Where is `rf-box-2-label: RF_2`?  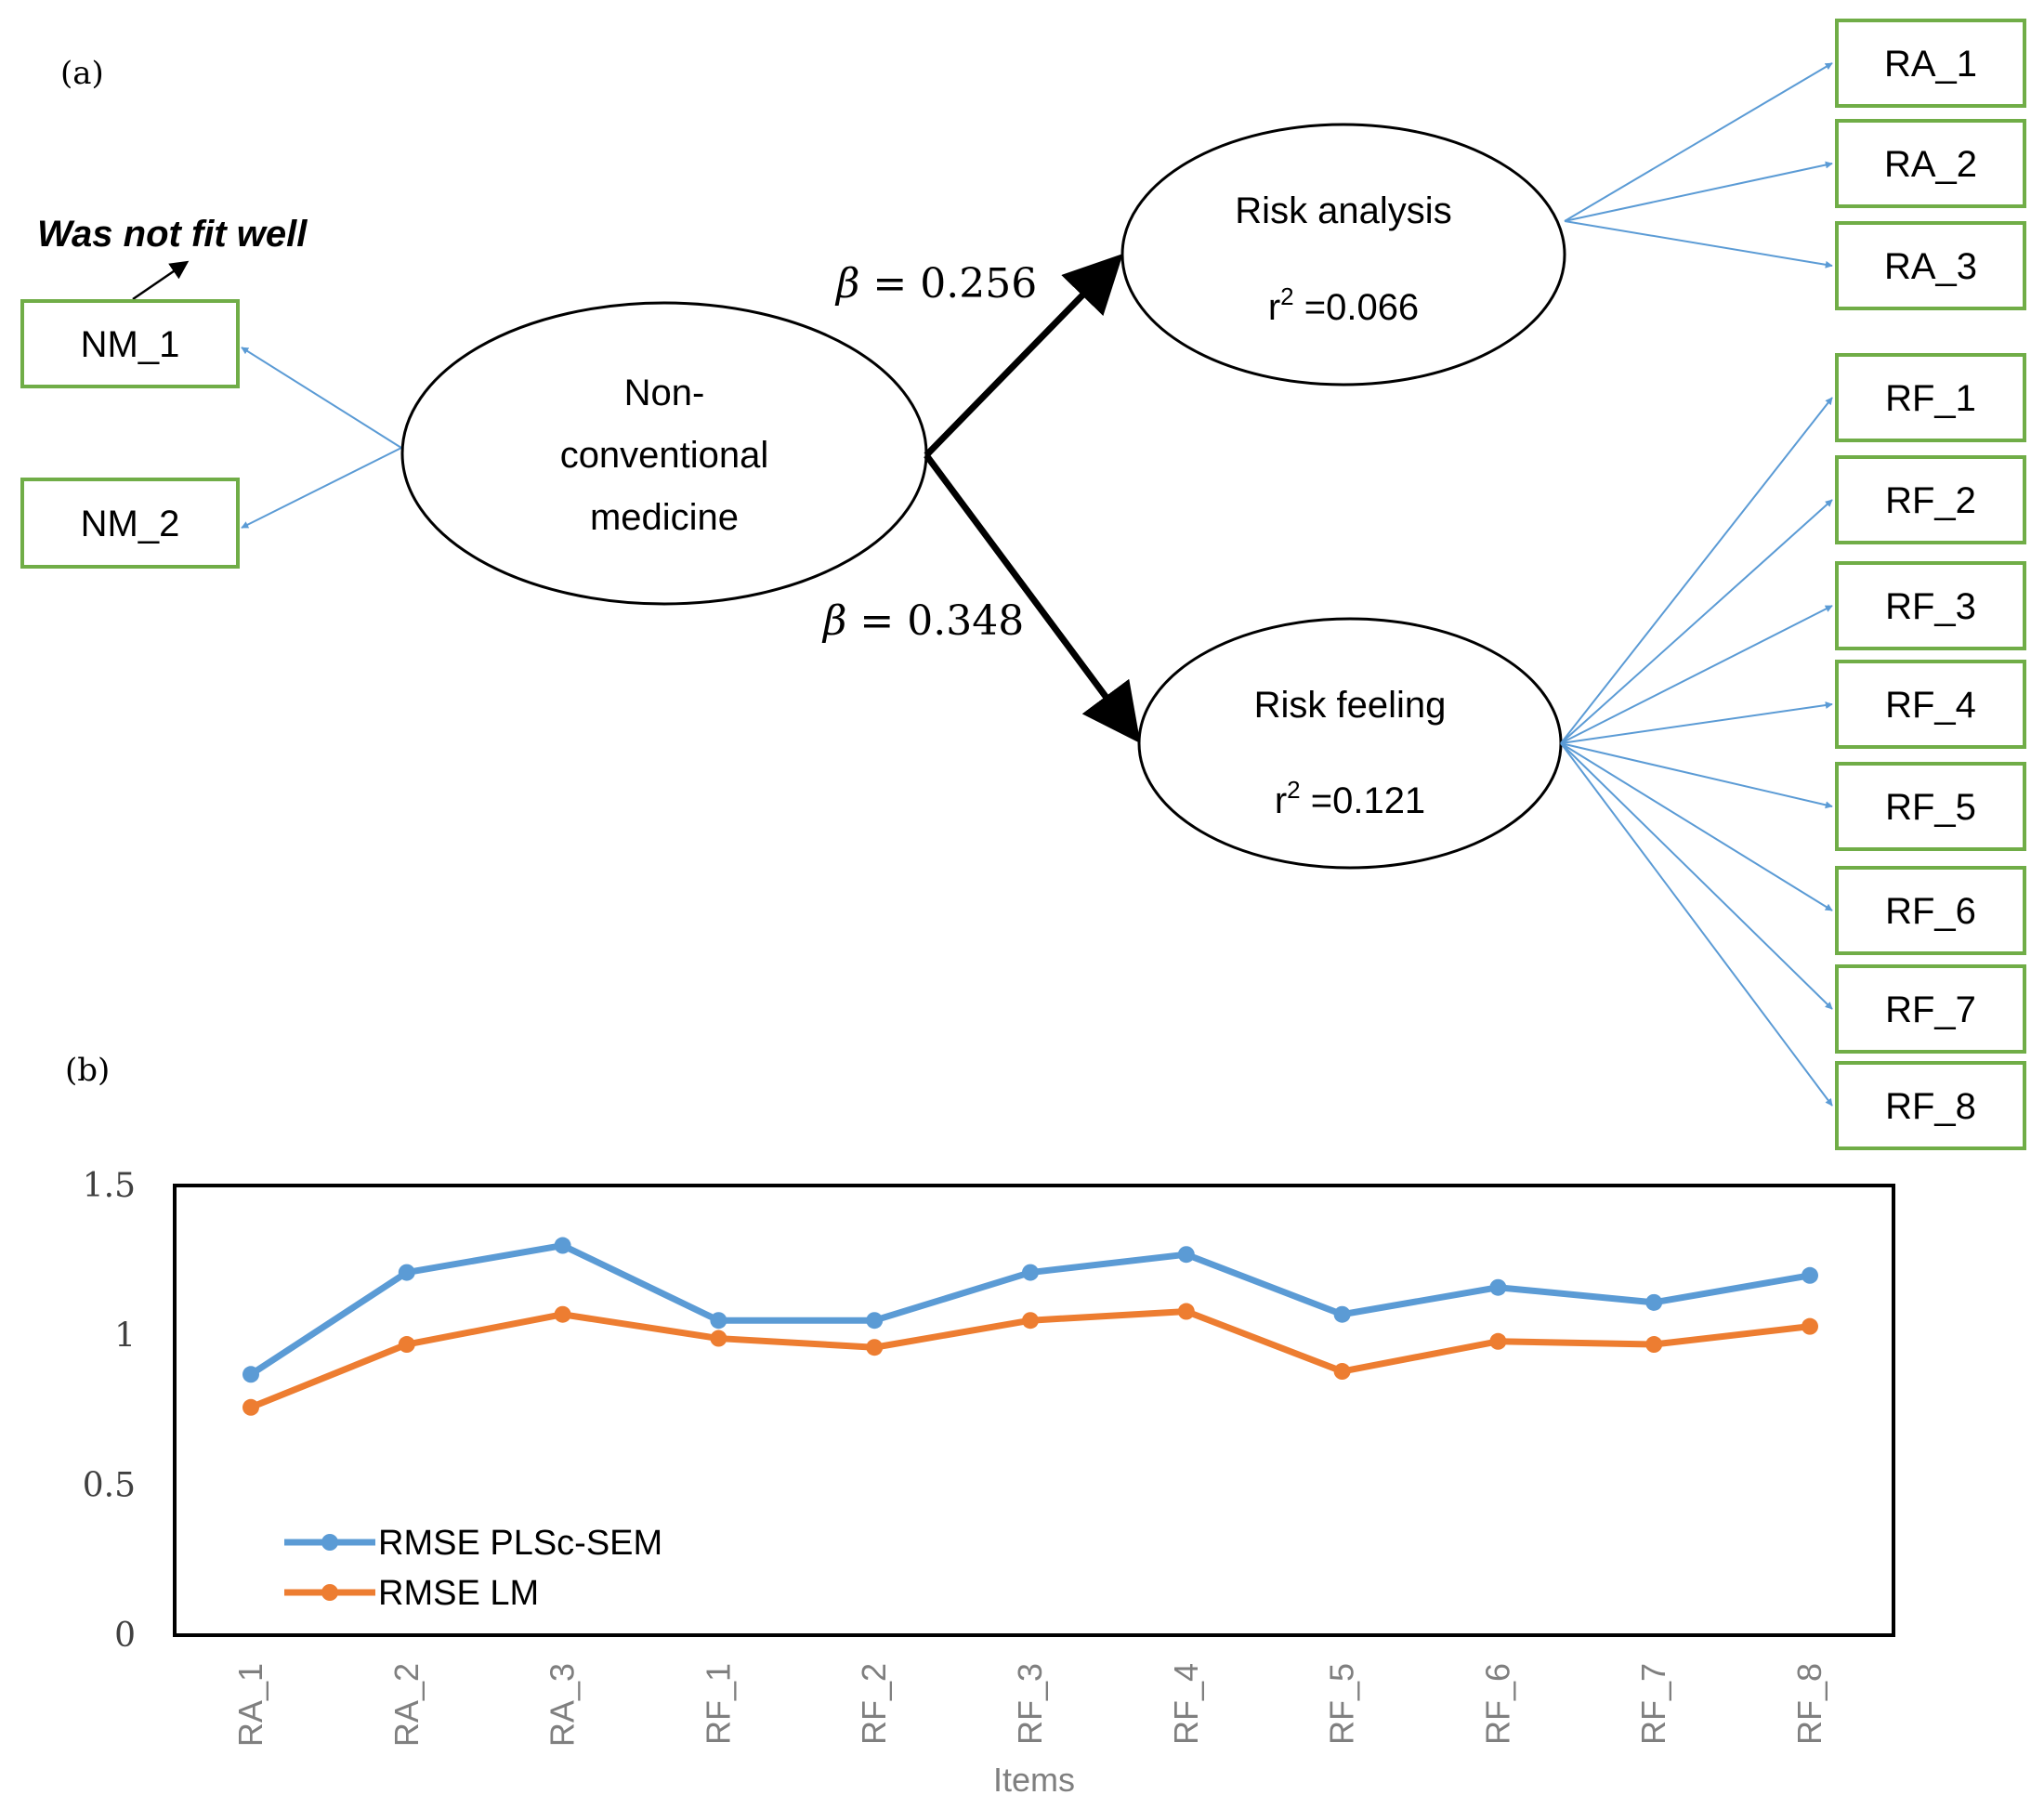 rf-box-2-label: RF_2 is located at coordinates (1930, 500).